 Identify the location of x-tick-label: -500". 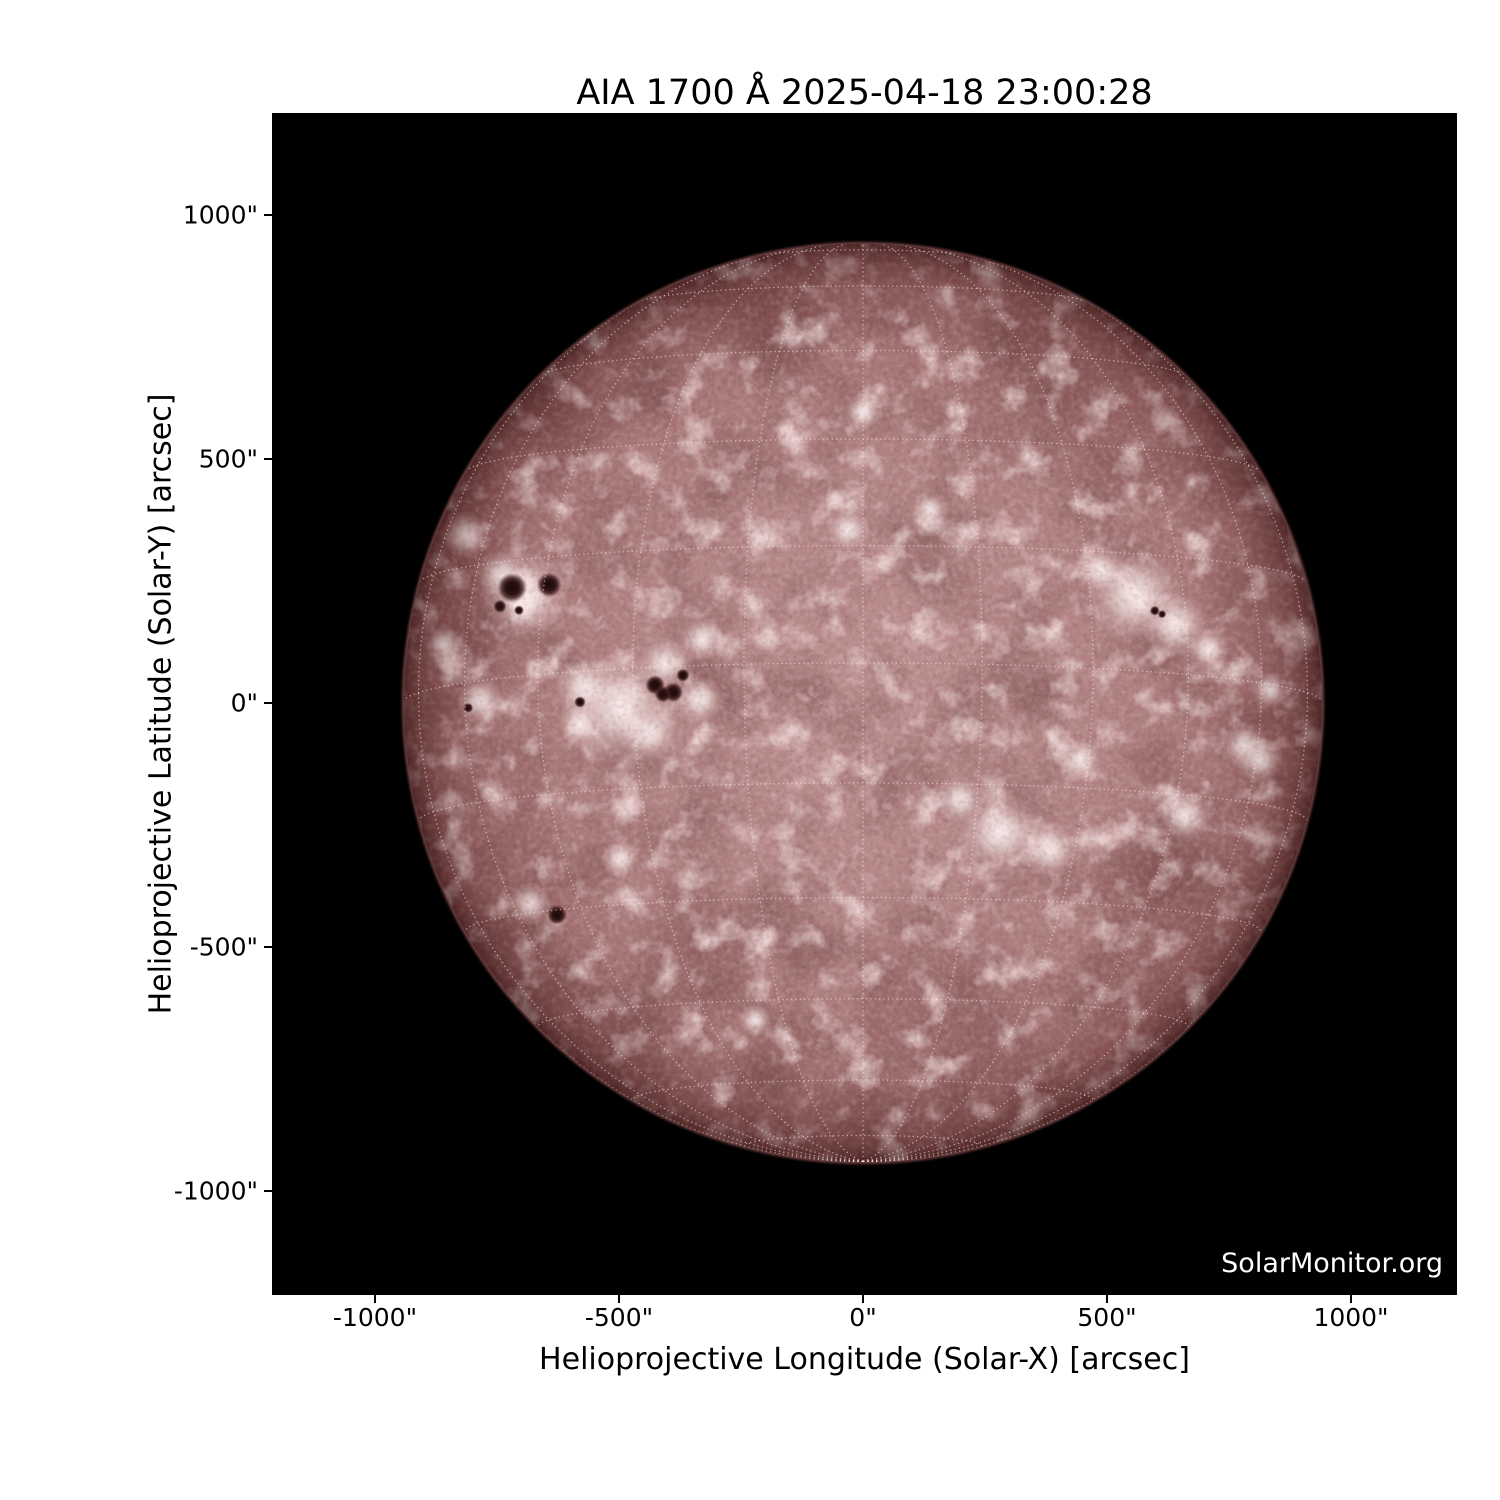
(619, 1317).